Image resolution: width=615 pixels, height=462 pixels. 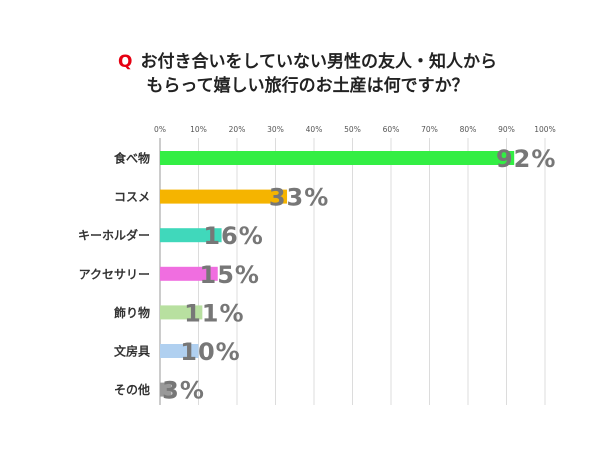 I want to click on category-label: 飾り物, so click(x=132, y=312).